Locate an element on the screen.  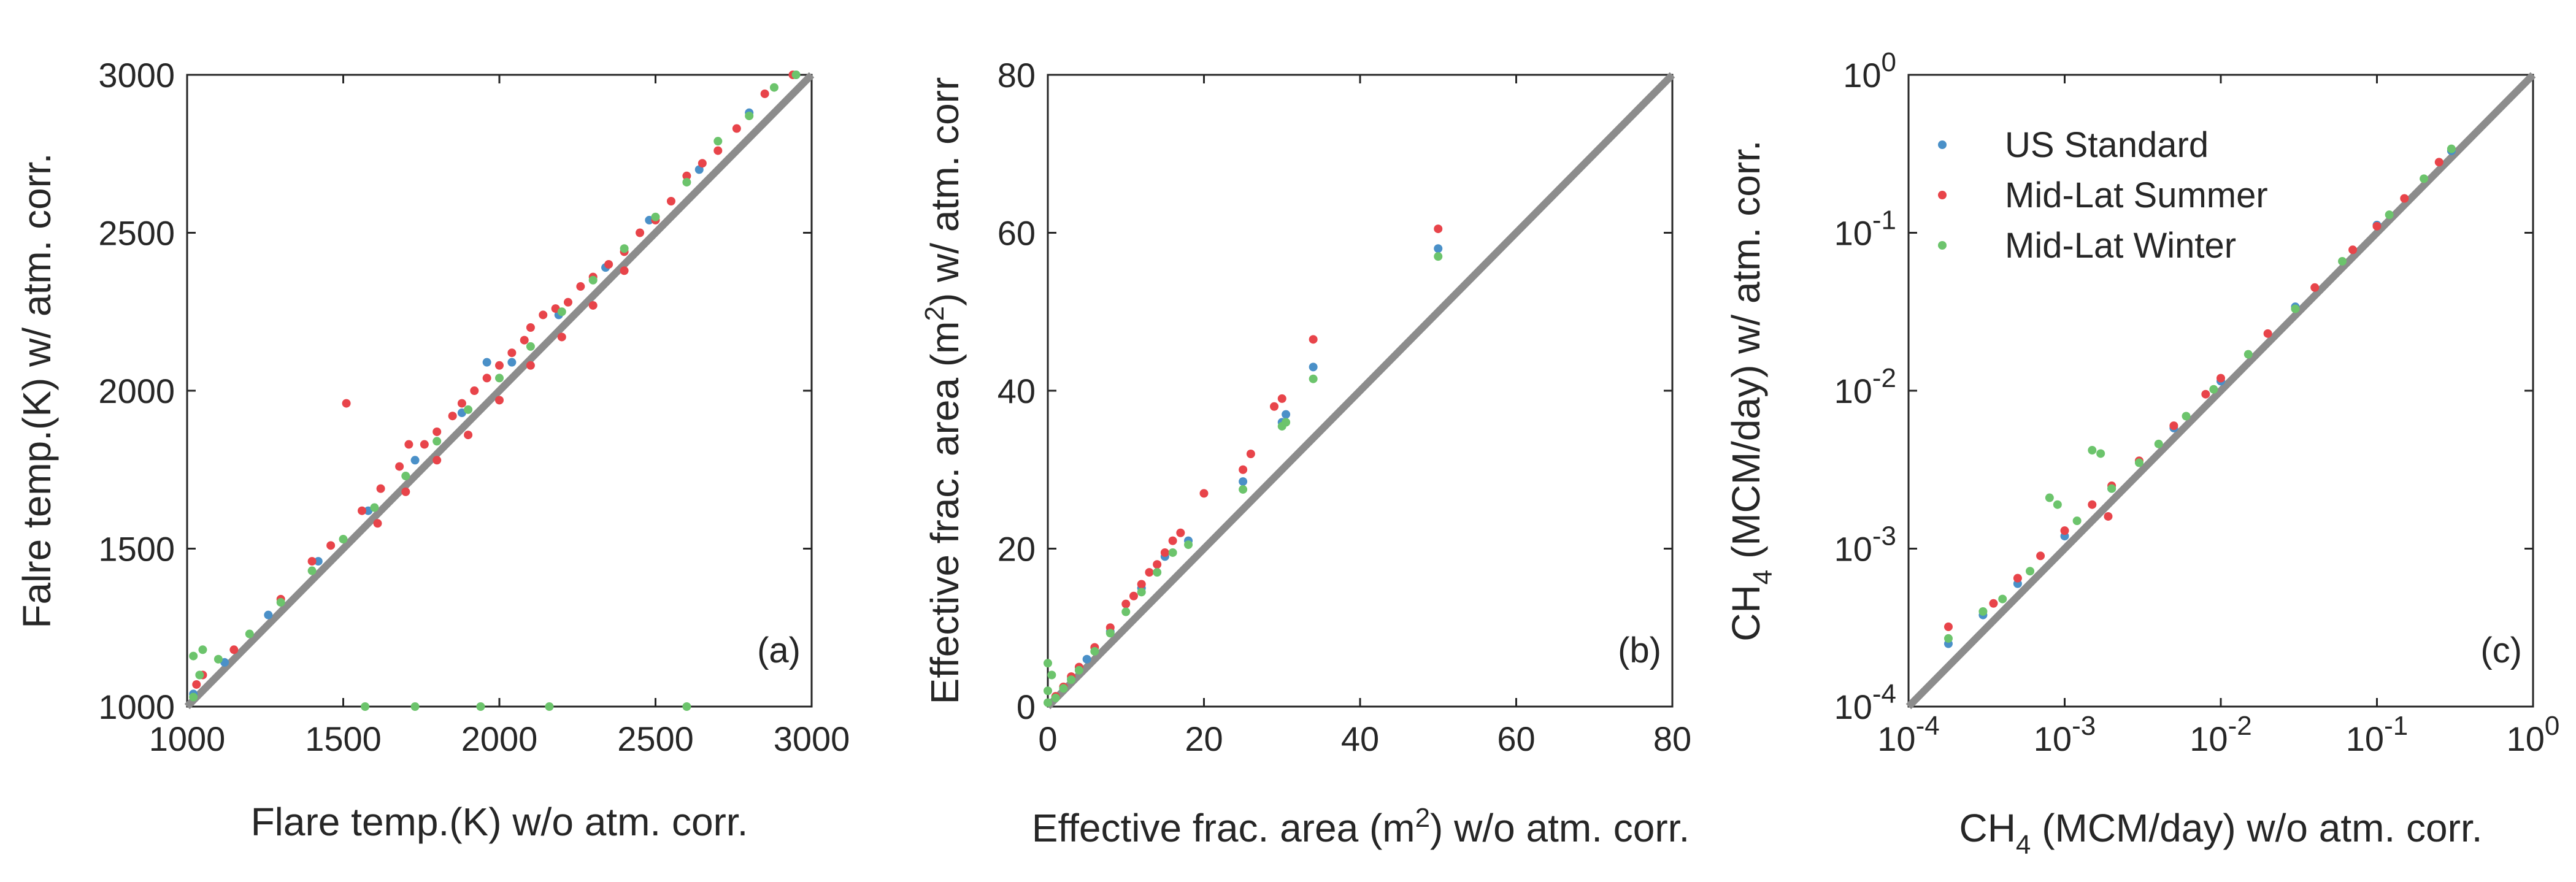
panel-c-xlabel: CH4 (MCM/day) w/o atm. corr. is located at coordinates (2220, 833).